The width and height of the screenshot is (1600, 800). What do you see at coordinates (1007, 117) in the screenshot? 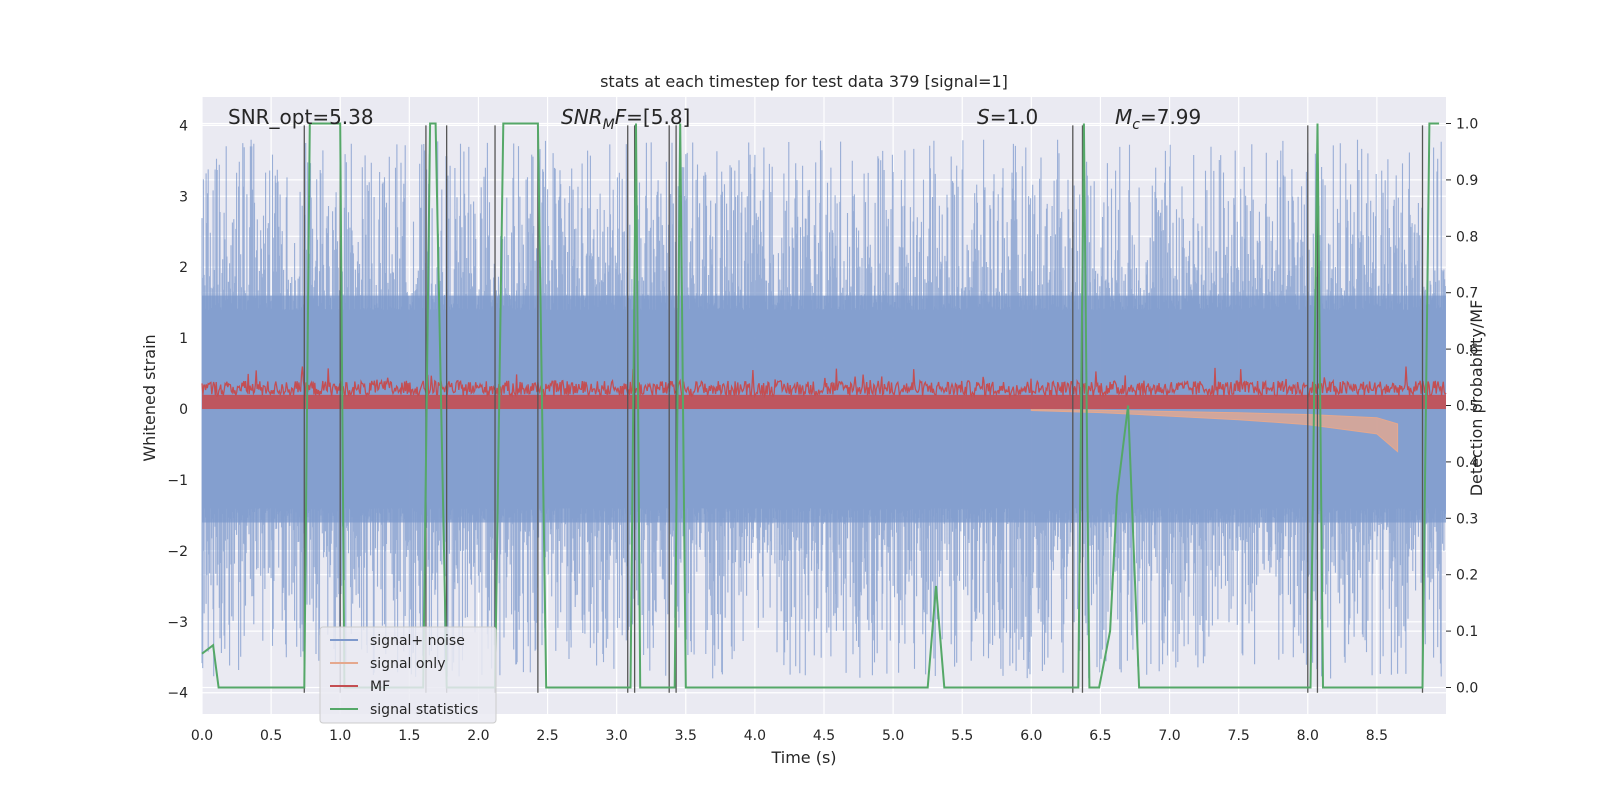
I see `annotation-s: S=1.0` at bounding box center [1007, 117].